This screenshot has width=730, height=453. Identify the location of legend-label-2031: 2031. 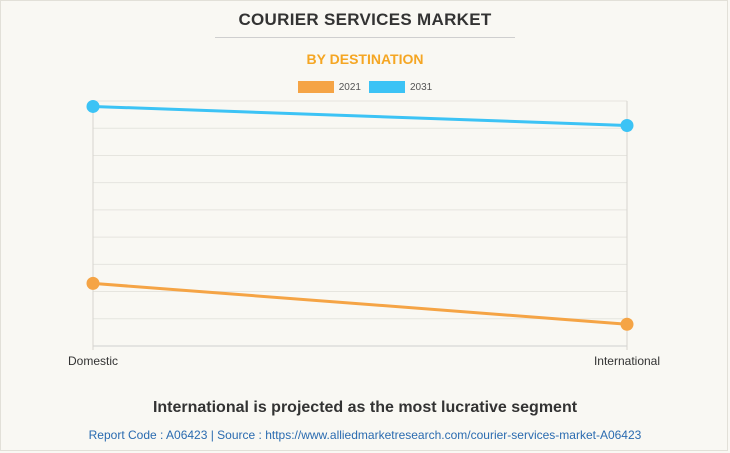
(421, 87).